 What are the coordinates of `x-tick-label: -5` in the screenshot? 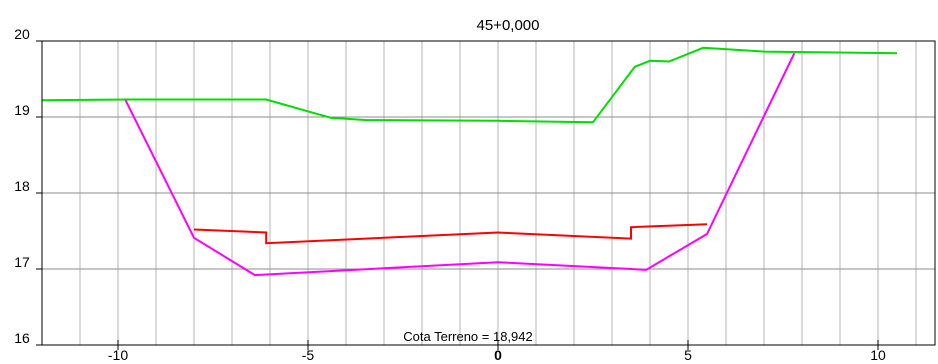 It's located at (308, 355).